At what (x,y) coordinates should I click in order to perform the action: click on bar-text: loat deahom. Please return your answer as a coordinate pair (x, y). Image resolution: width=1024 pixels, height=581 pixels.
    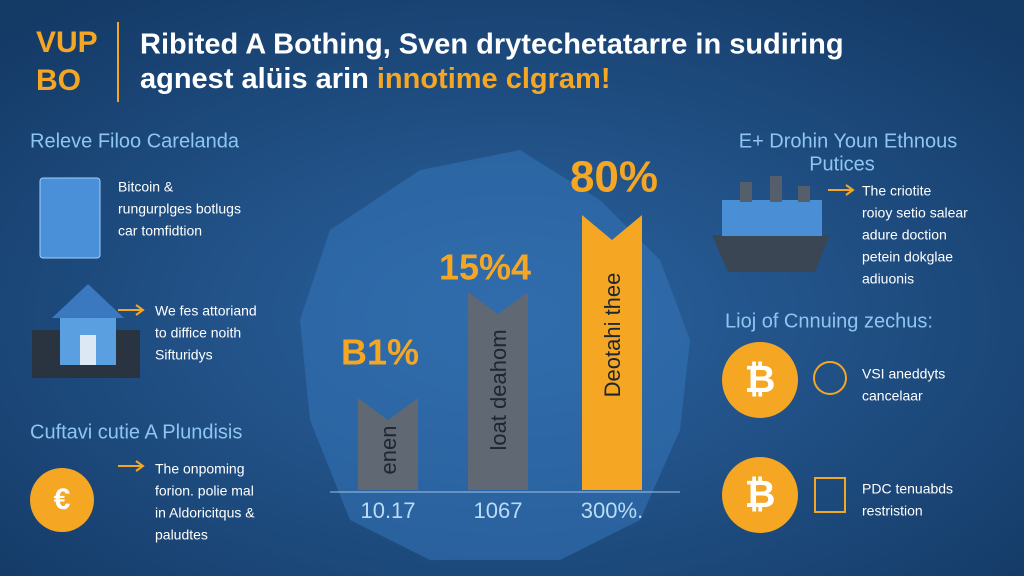
    Looking at the image, I should click on (498, 389).